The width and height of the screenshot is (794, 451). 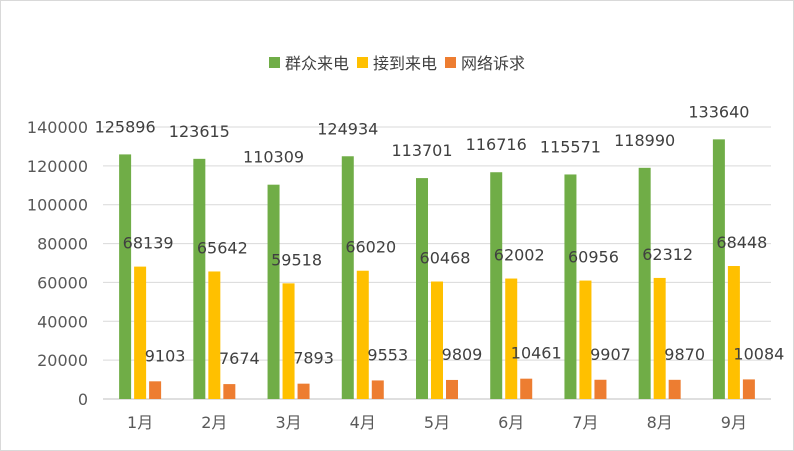 I want to click on x-tick-label-5: 6月, so click(x=511, y=422).